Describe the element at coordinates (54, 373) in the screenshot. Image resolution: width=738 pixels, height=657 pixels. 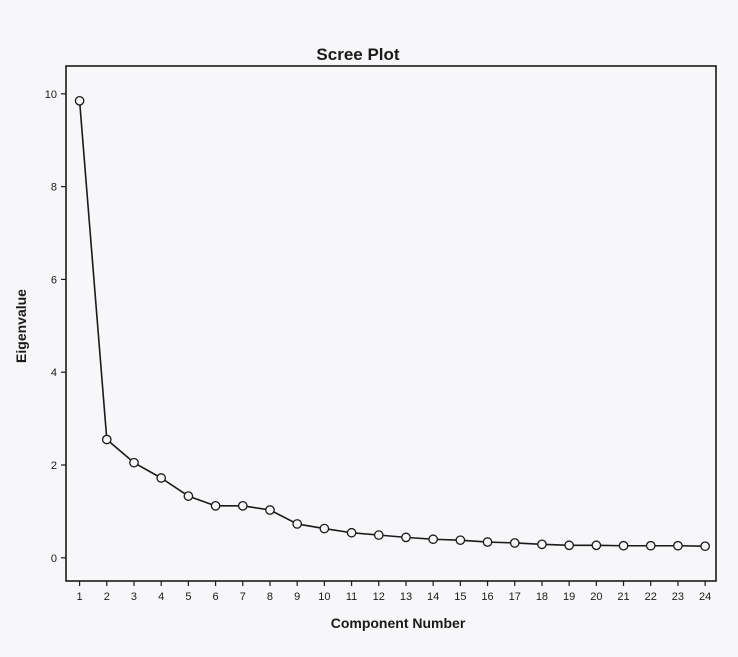
I see `y-tick-label: 4` at that location.